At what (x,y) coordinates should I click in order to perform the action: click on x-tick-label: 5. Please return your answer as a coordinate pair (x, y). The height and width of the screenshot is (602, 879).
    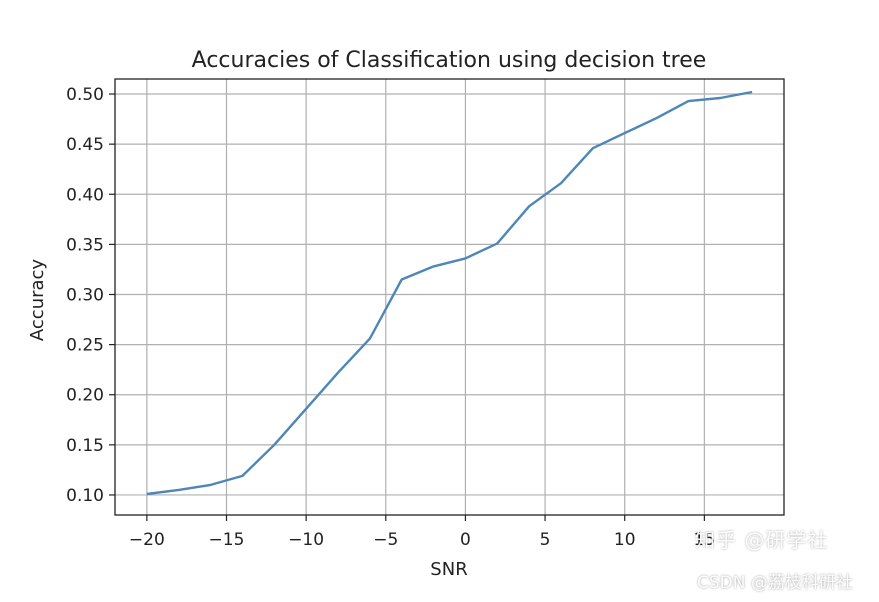
    Looking at the image, I should click on (545, 540).